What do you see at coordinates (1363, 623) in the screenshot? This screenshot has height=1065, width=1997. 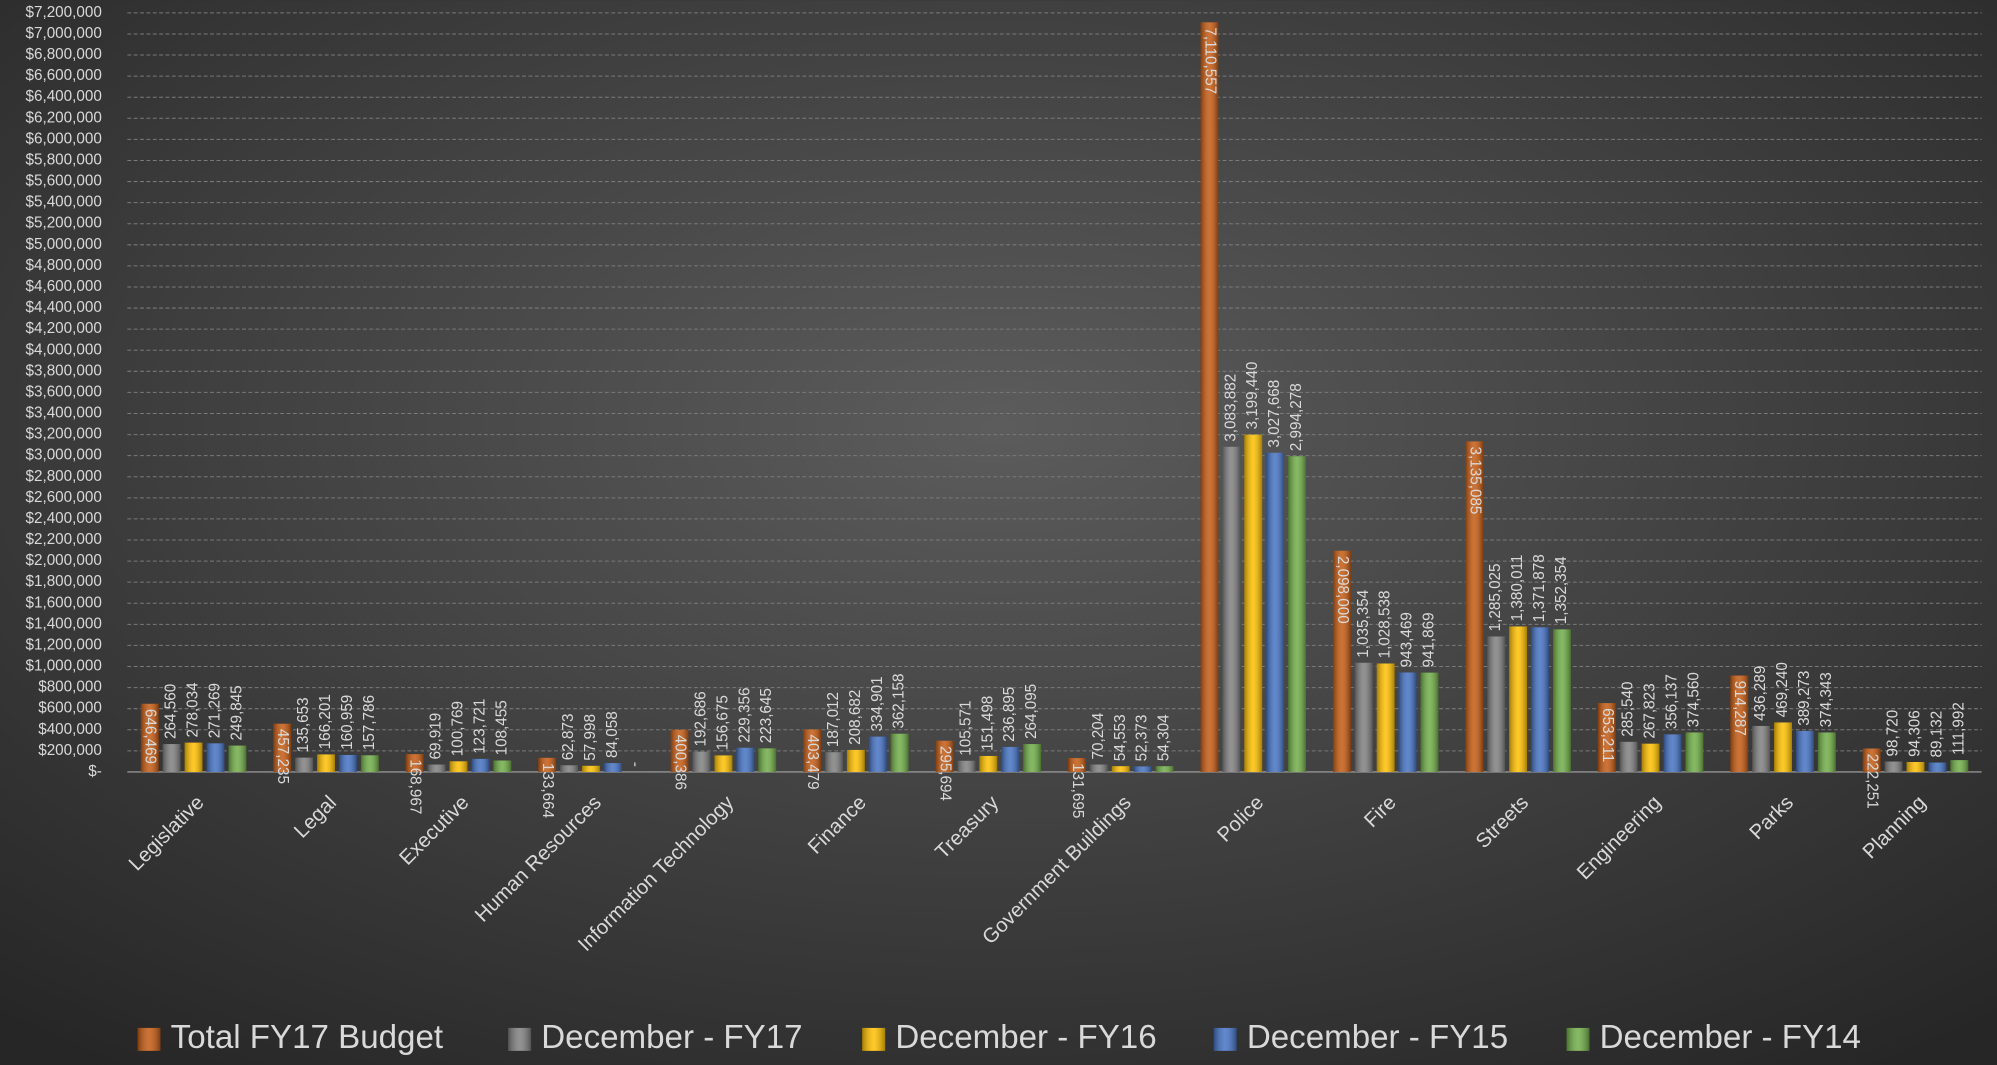 I see `data-label: 1,035,354` at bounding box center [1363, 623].